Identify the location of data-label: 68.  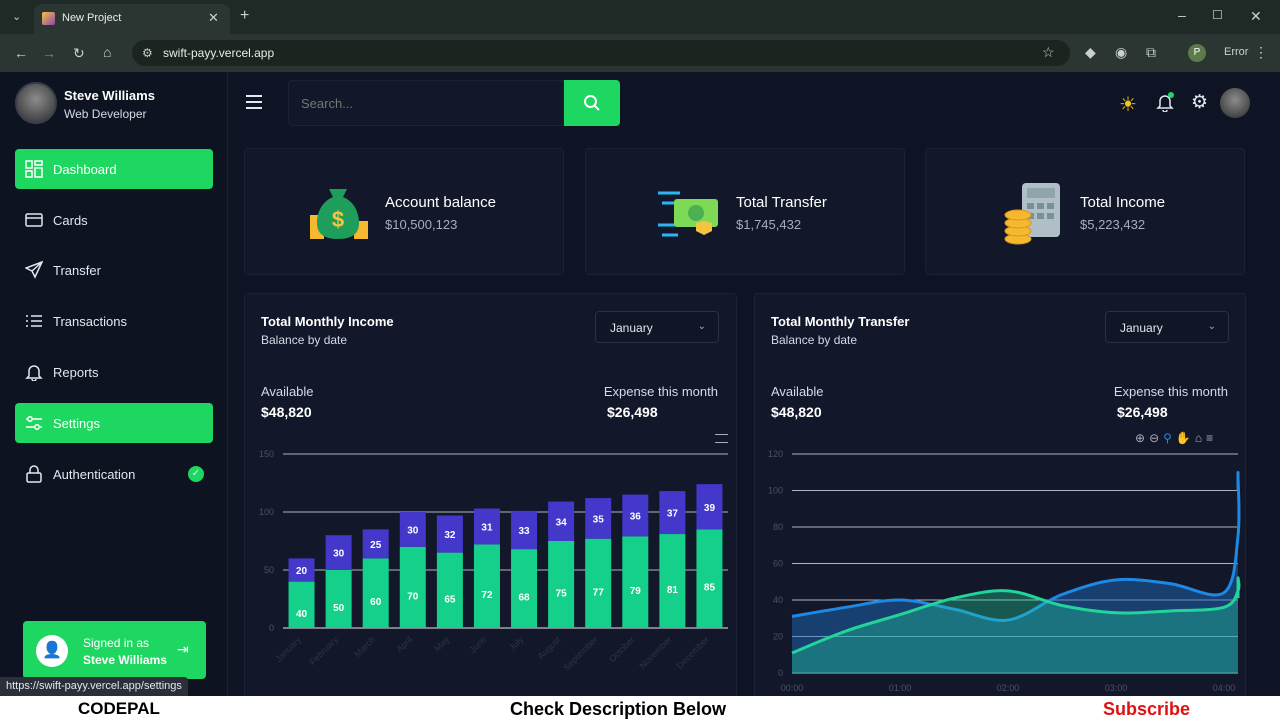
(524, 598).